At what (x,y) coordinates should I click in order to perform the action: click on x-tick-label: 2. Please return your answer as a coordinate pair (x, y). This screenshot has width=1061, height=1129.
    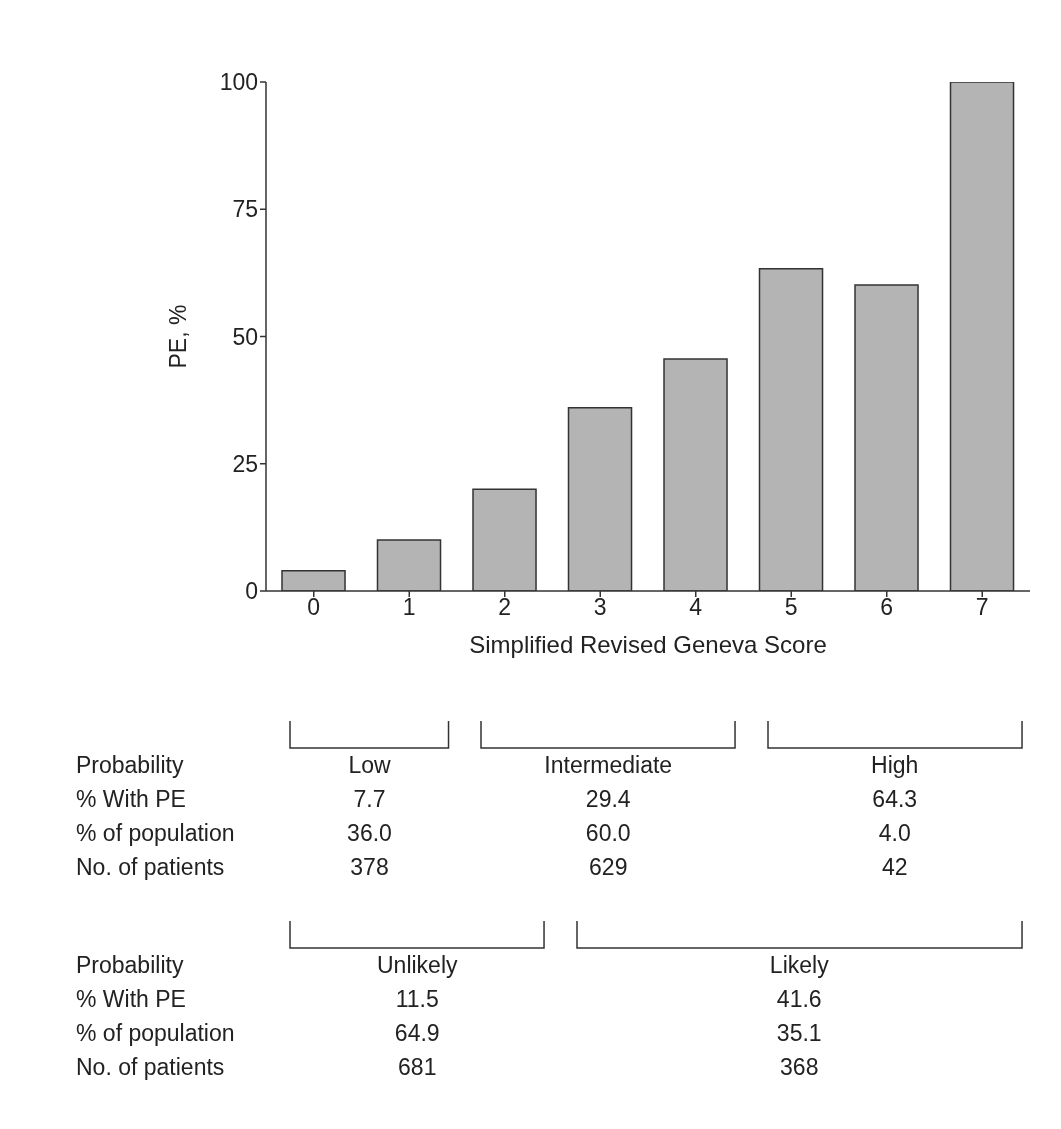
    Looking at the image, I should click on (505, 607).